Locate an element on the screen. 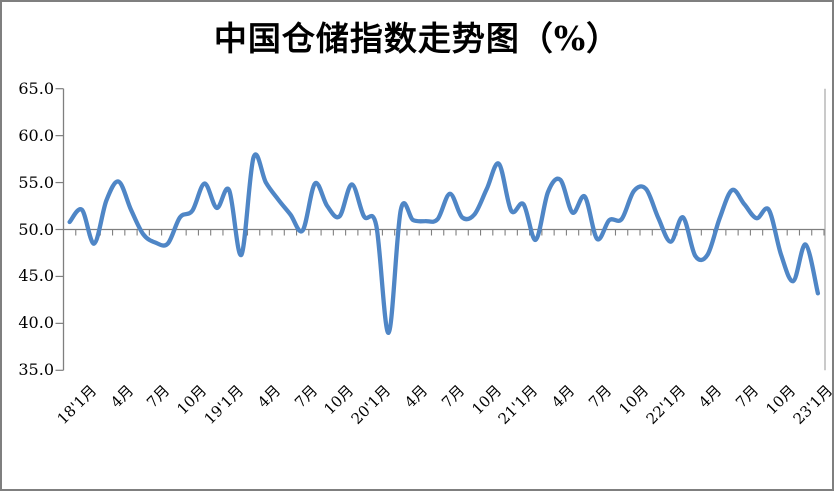 This screenshot has width=834, height=491. y-axis-tick-label: 45.0 is located at coordinates (36, 276).